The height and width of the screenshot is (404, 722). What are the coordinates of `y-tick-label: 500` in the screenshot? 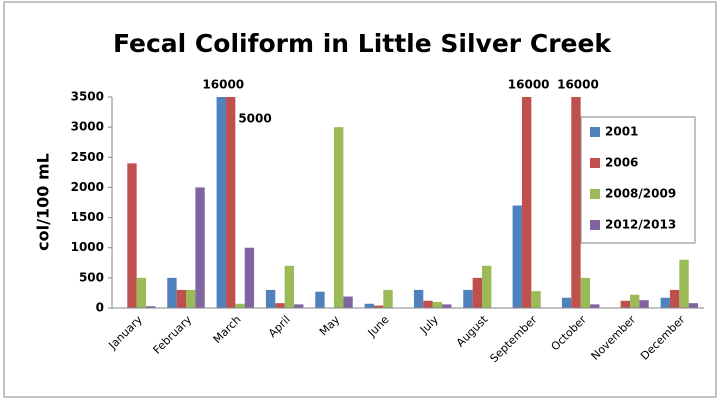 It's located at (91, 277).